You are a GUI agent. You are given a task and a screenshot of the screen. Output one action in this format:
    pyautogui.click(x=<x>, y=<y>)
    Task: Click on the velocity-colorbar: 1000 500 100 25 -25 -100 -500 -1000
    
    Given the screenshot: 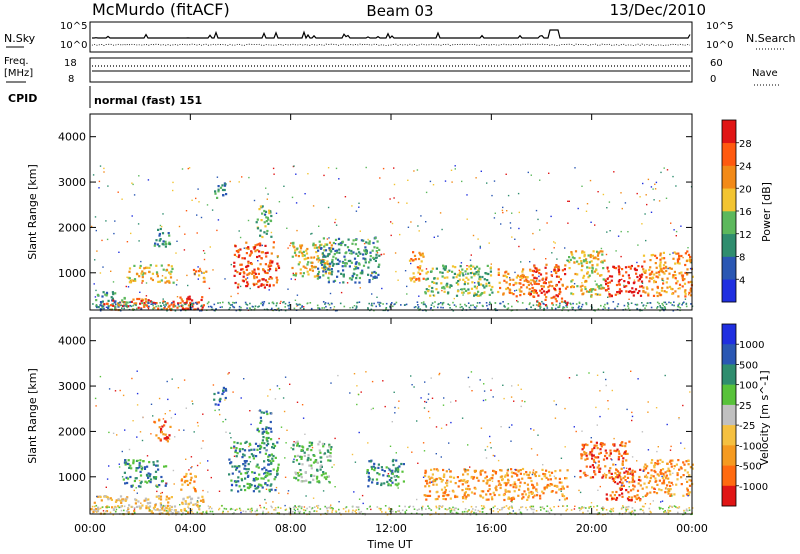 What is the action you would take?
    pyautogui.click(x=744, y=415)
    